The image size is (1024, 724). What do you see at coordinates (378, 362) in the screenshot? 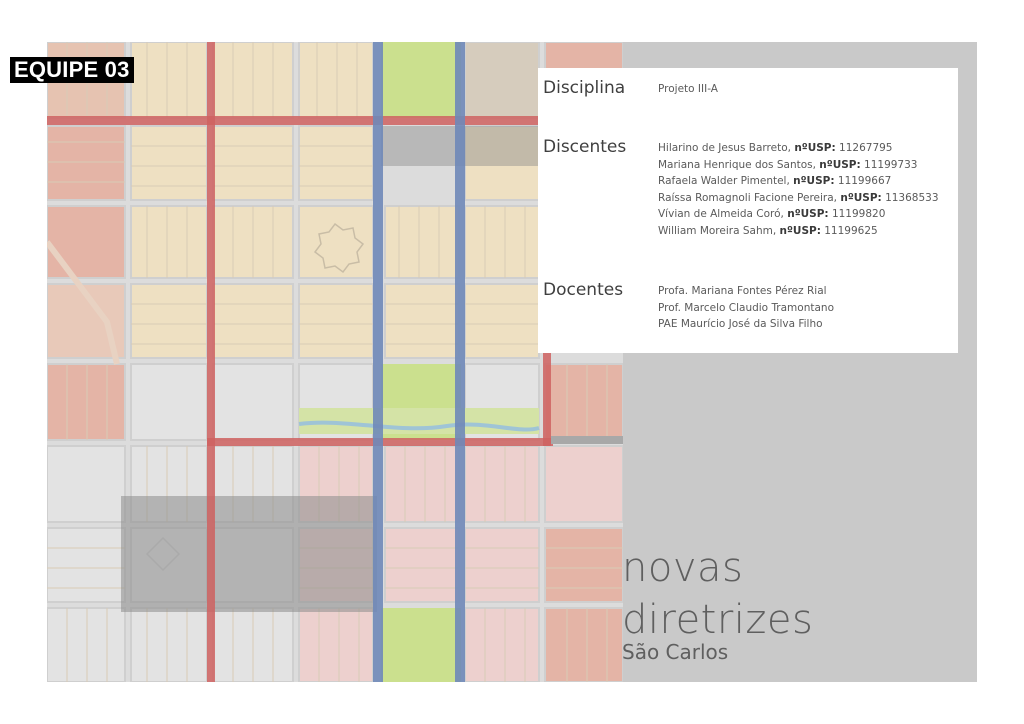
I see `street-blue-left` at bounding box center [378, 362].